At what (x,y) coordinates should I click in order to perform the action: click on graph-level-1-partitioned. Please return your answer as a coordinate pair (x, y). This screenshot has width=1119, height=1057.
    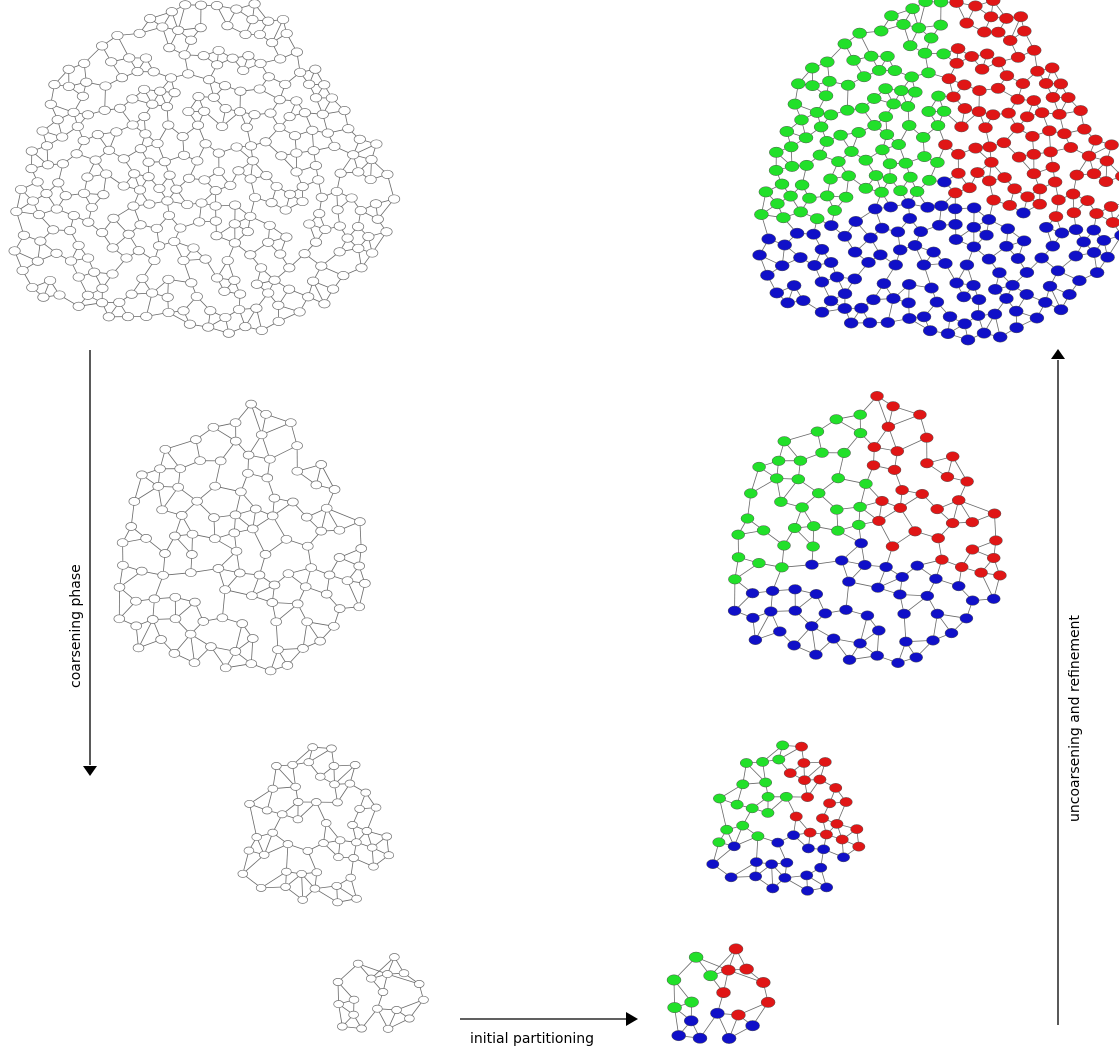
    Looking at the image, I should click on (867, 529).